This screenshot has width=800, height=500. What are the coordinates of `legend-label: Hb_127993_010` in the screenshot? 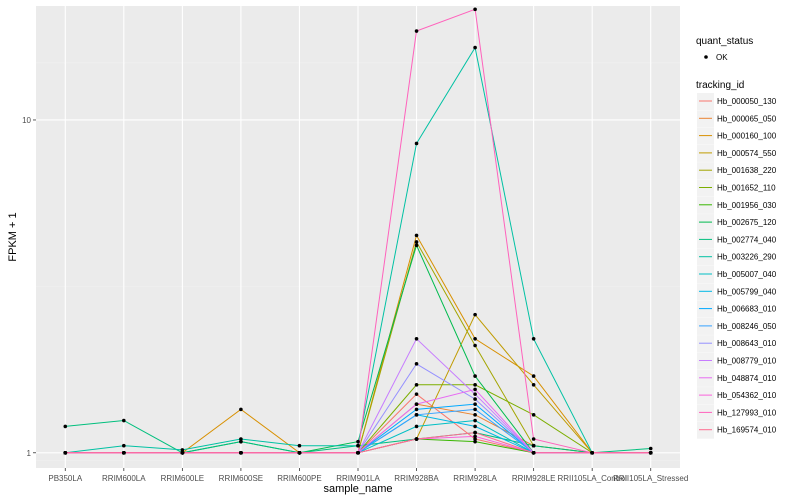 It's located at (747, 412).